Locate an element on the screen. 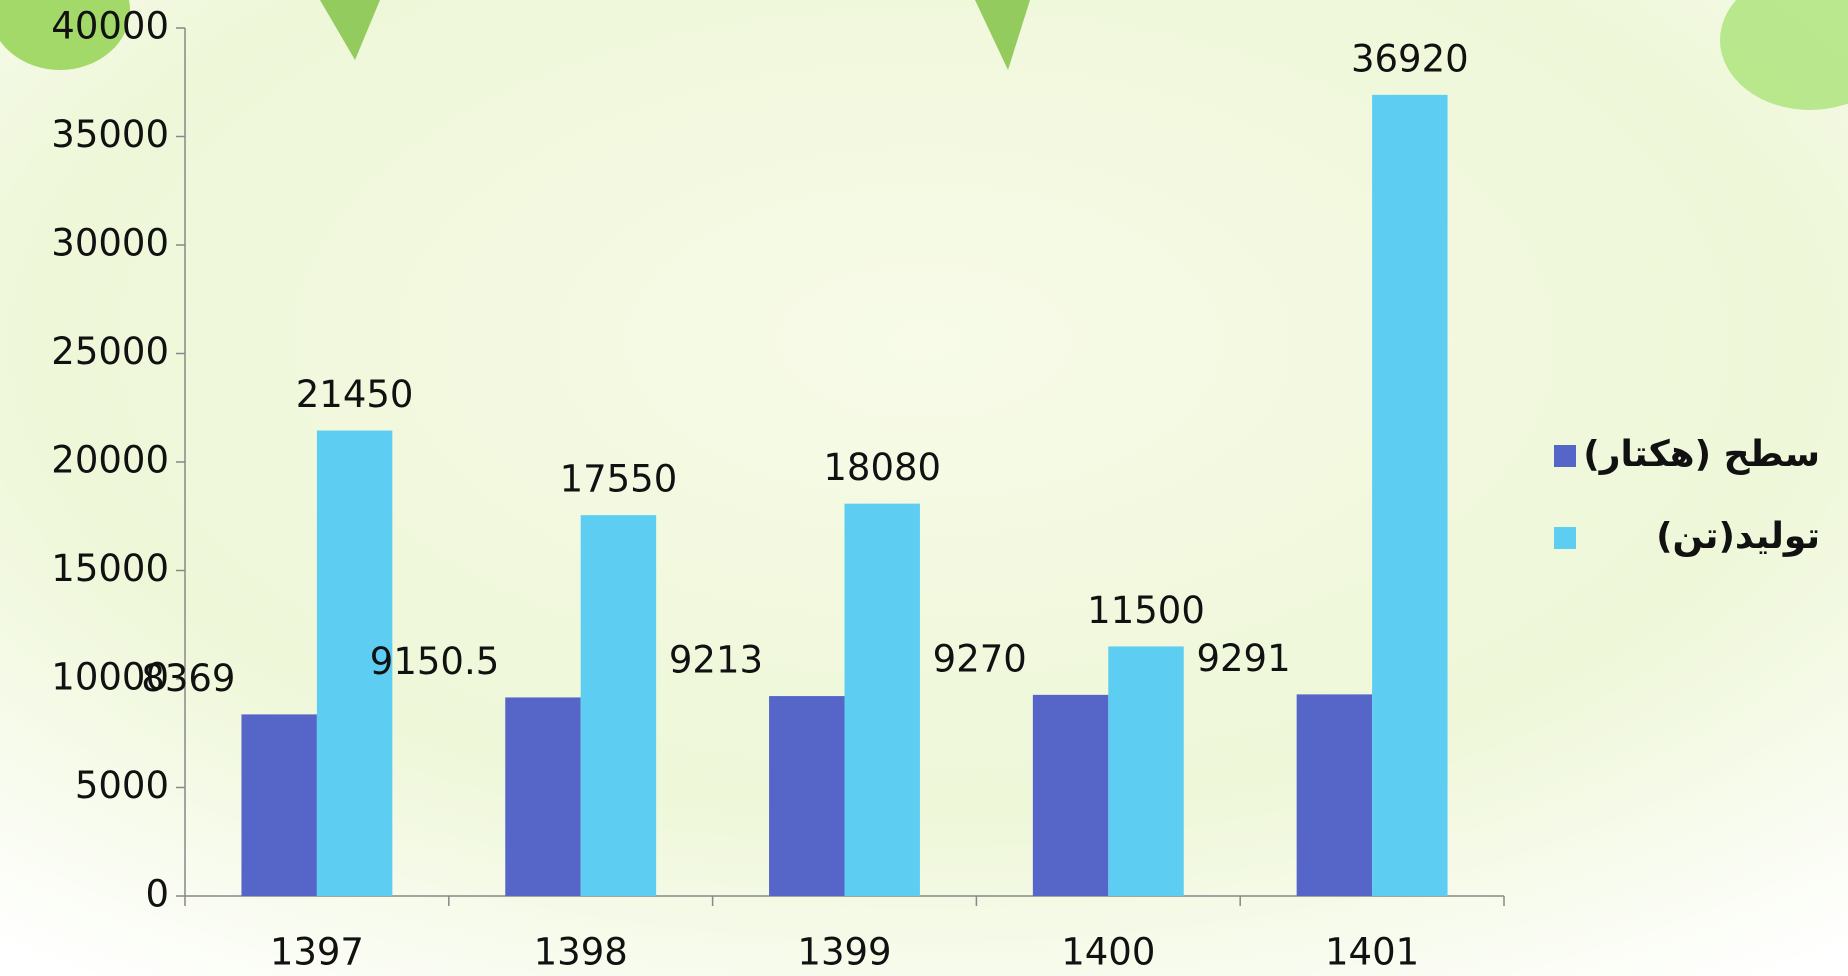 Image resolution: width=1848 pixels, height=976 pixels. data-label: 21450 is located at coordinates (355, 394).